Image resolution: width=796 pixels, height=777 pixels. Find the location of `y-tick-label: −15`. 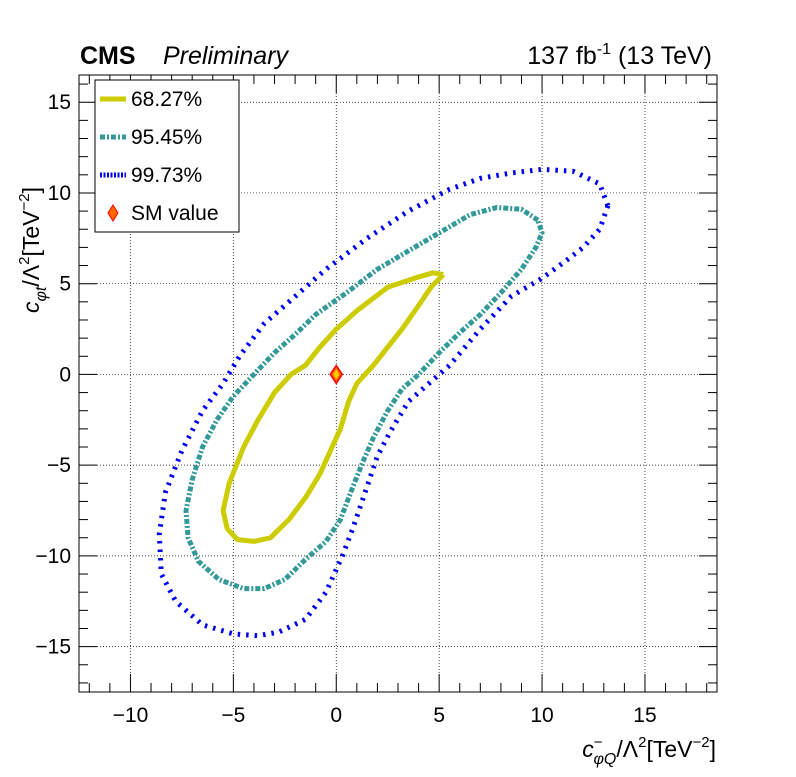

y-tick-label: −15 is located at coordinates (53, 647).